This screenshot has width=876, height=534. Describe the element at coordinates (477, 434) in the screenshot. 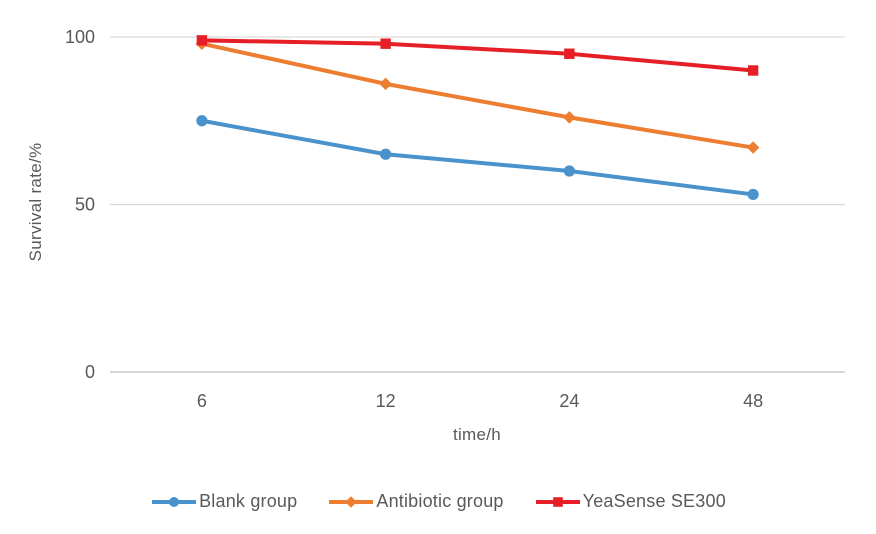

I see `x-axis-title: time/h` at that location.